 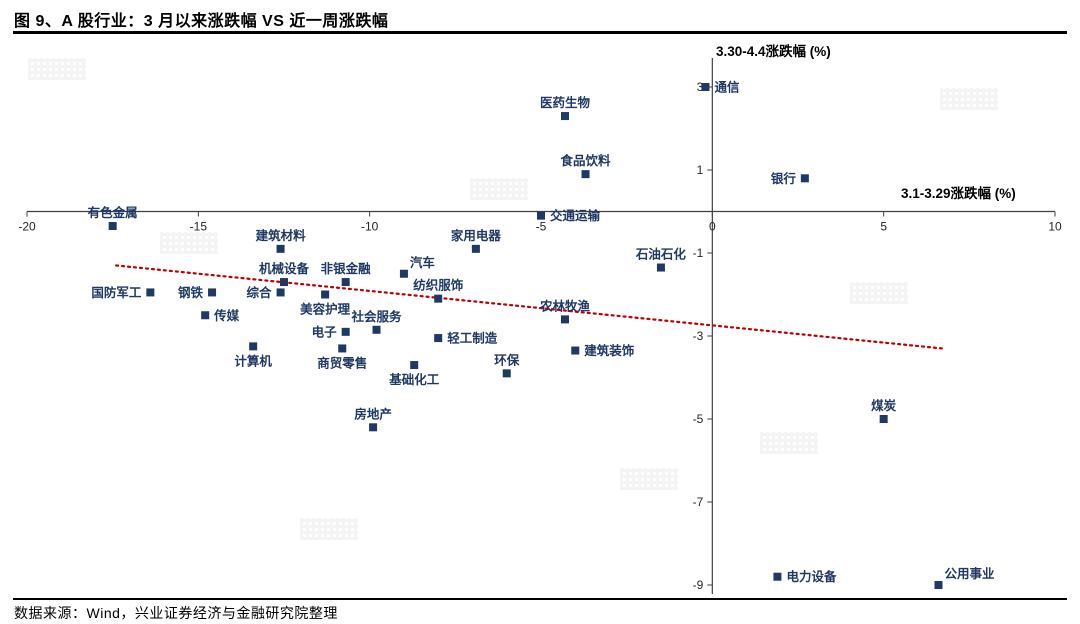 What do you see at coordinates (325, 331) in the screenshot?
I see `data-point-label: 电子` at bounding box center [325, 331].